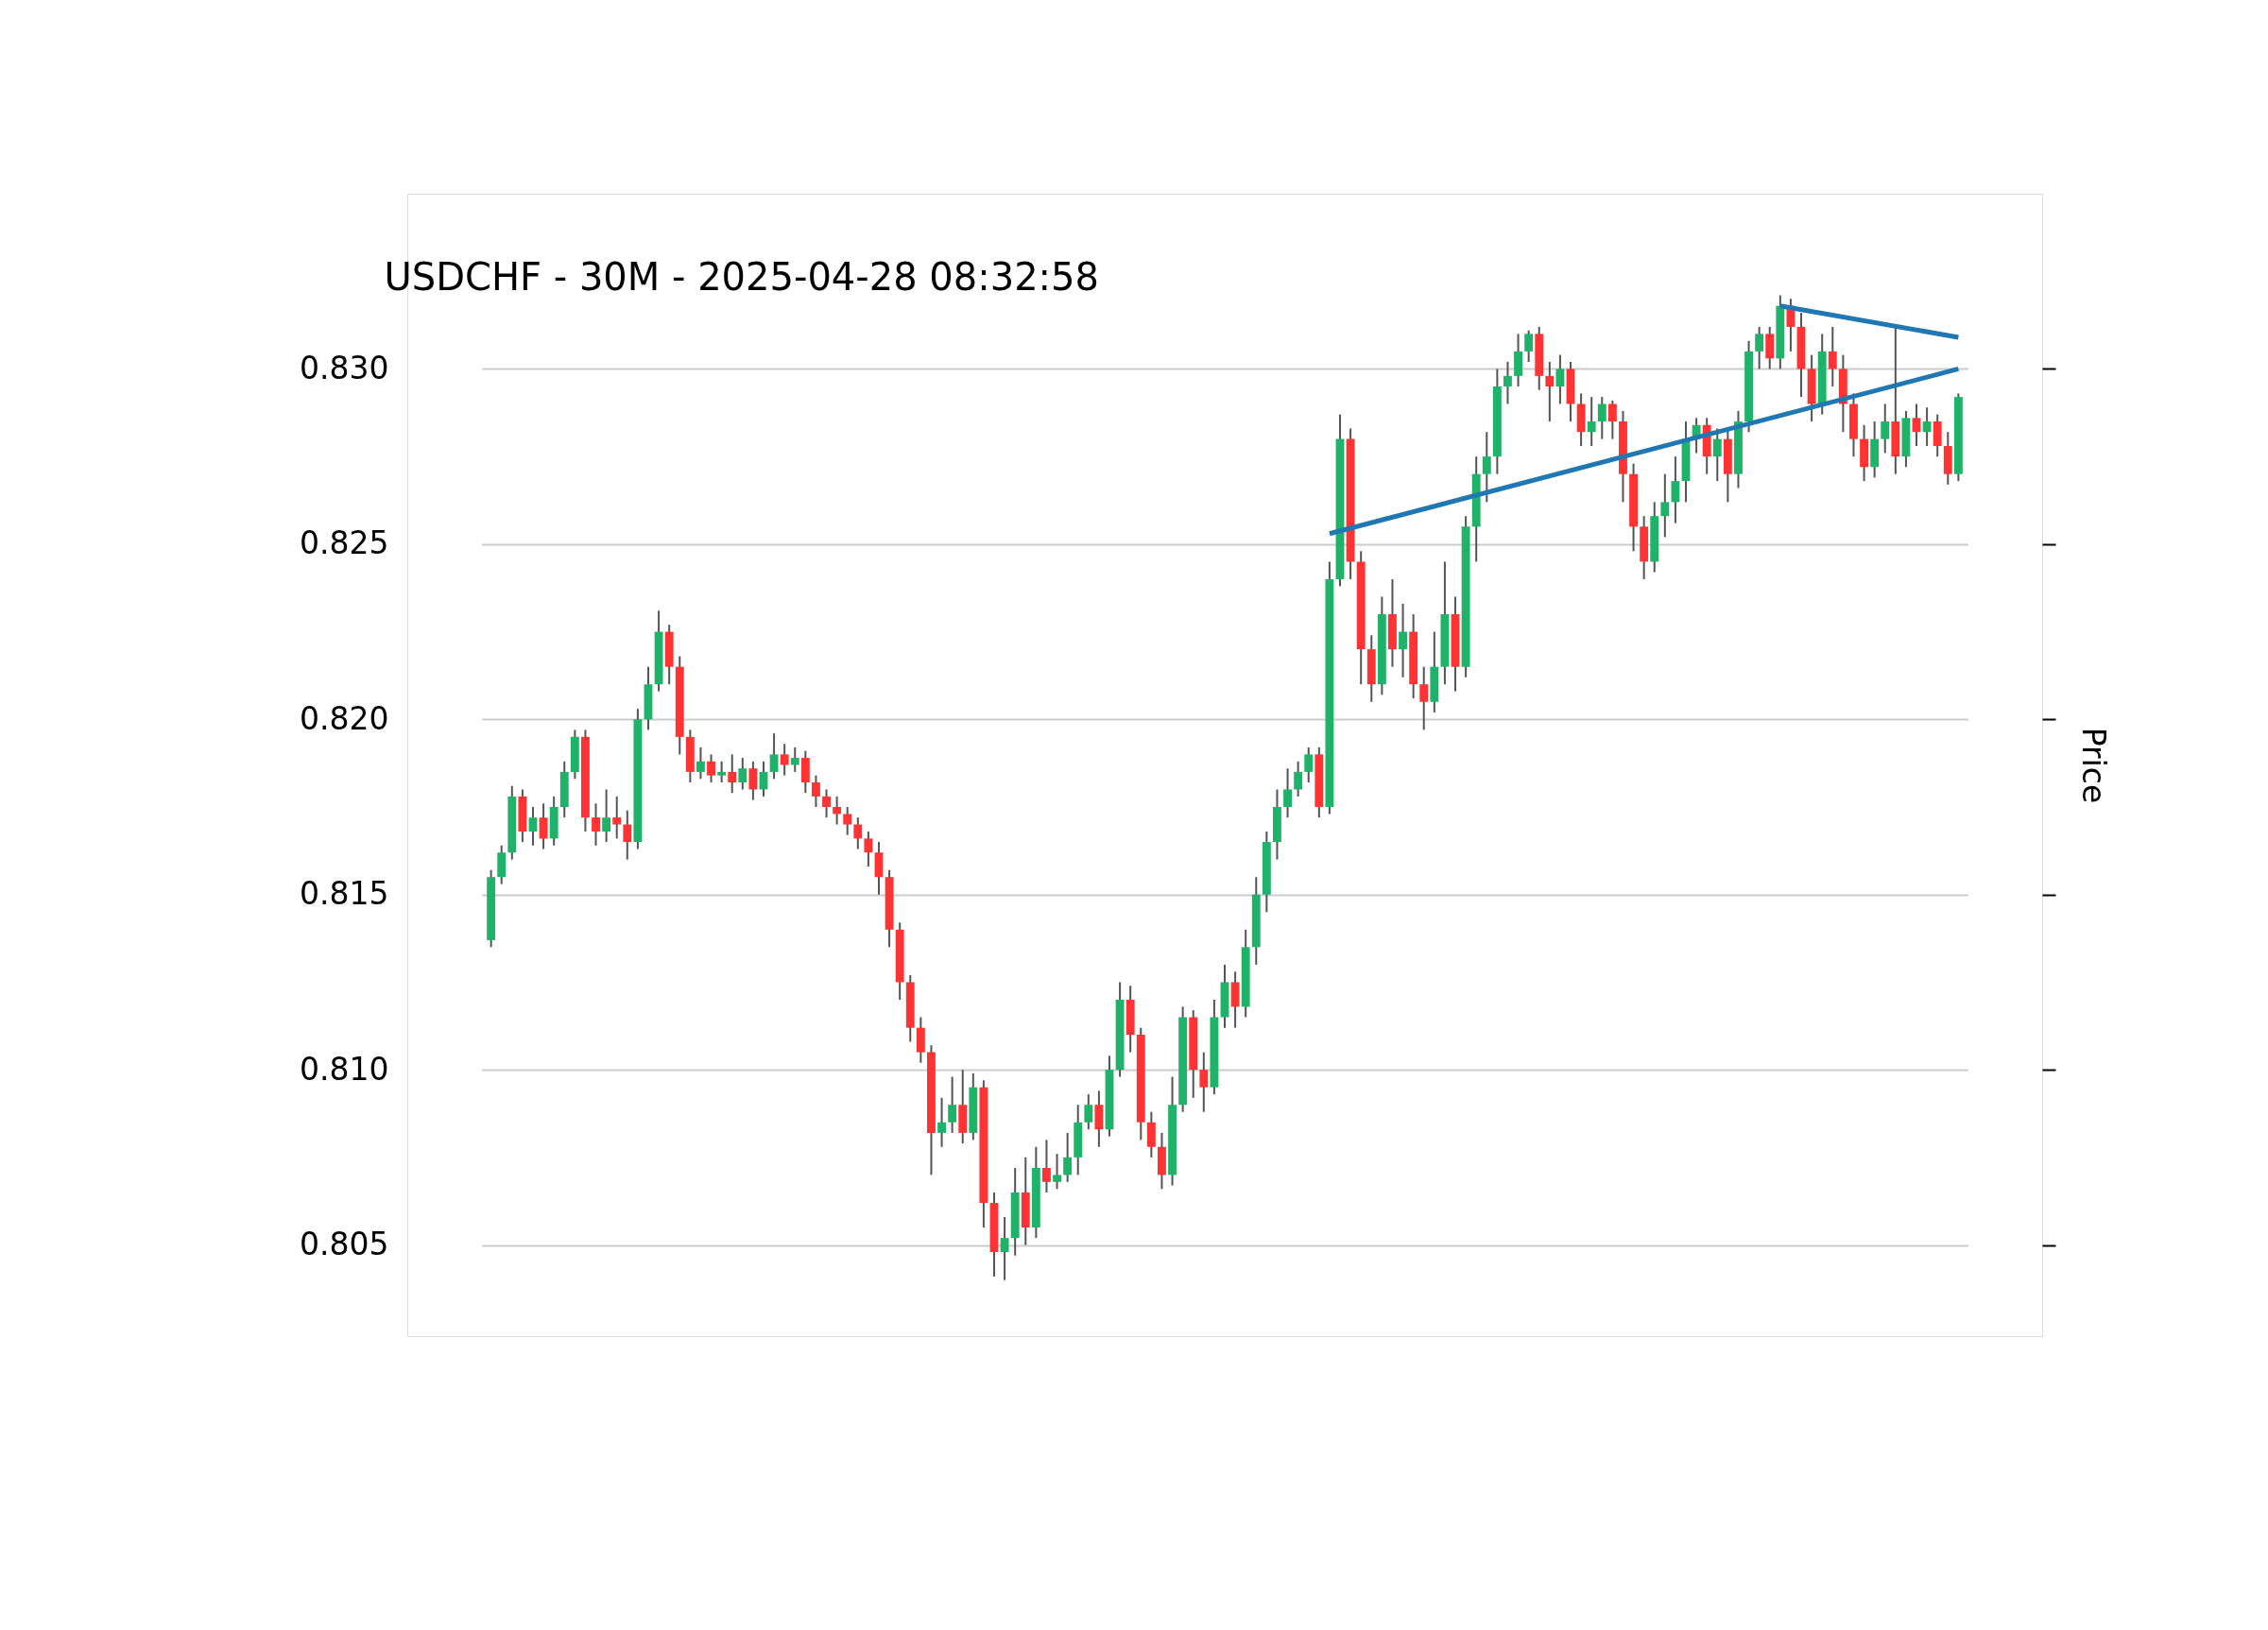  What do you see at coordinates (344, 1245) in the screenshot?
I see `y-tick-label: 0.805` at bounding box center [344, 1245].